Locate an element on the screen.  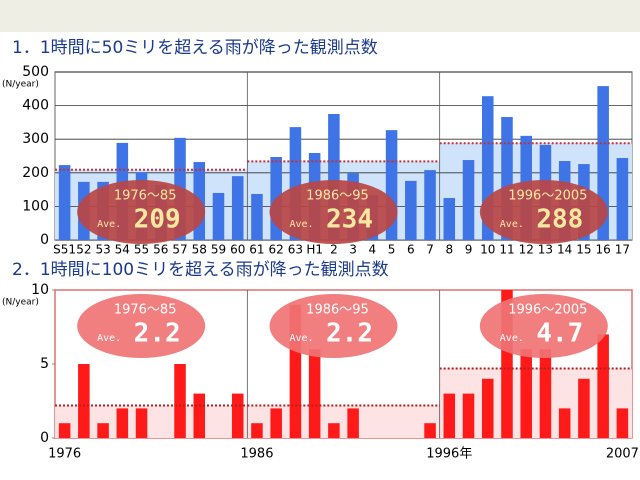
x-tick-label: 52 is located at coordinates (83, 250).